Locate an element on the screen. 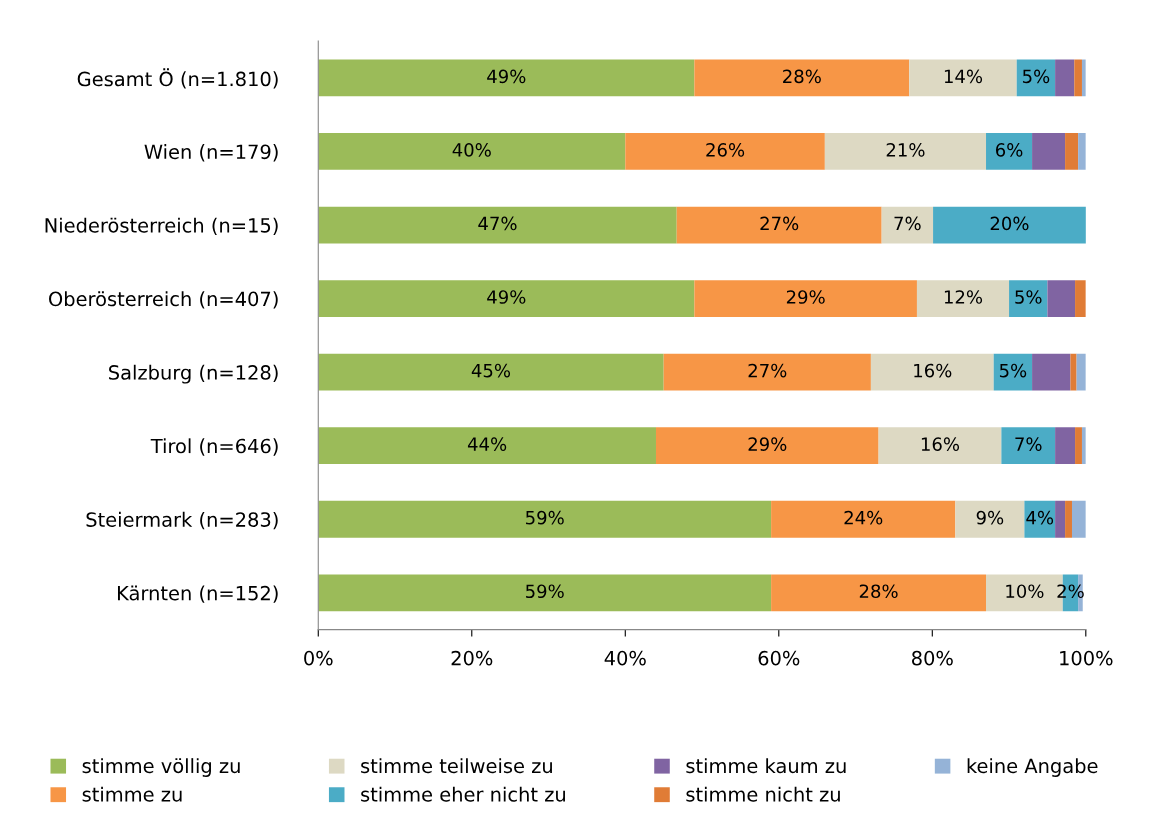 The image size is (1149, 823). x-tick-label: 60% is located at coordinates (779, 658).